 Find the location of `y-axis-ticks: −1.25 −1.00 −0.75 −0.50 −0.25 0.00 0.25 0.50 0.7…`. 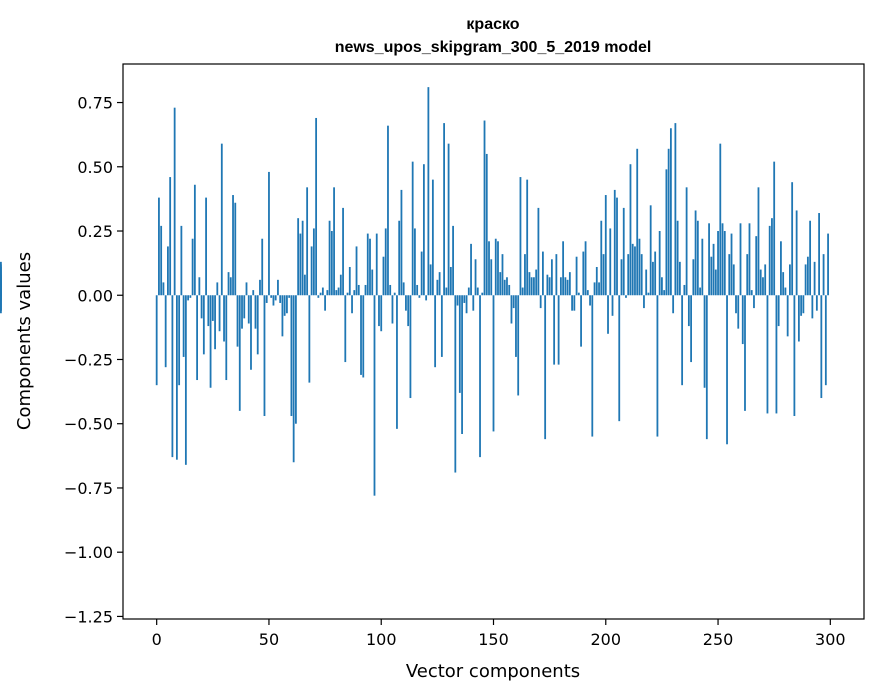

y-axis-ticks: −1.25 −1.00 −0.75 −0.50 −0.25 0.00 0.25 0.50 0.7… is located at coordinates (93, 360).